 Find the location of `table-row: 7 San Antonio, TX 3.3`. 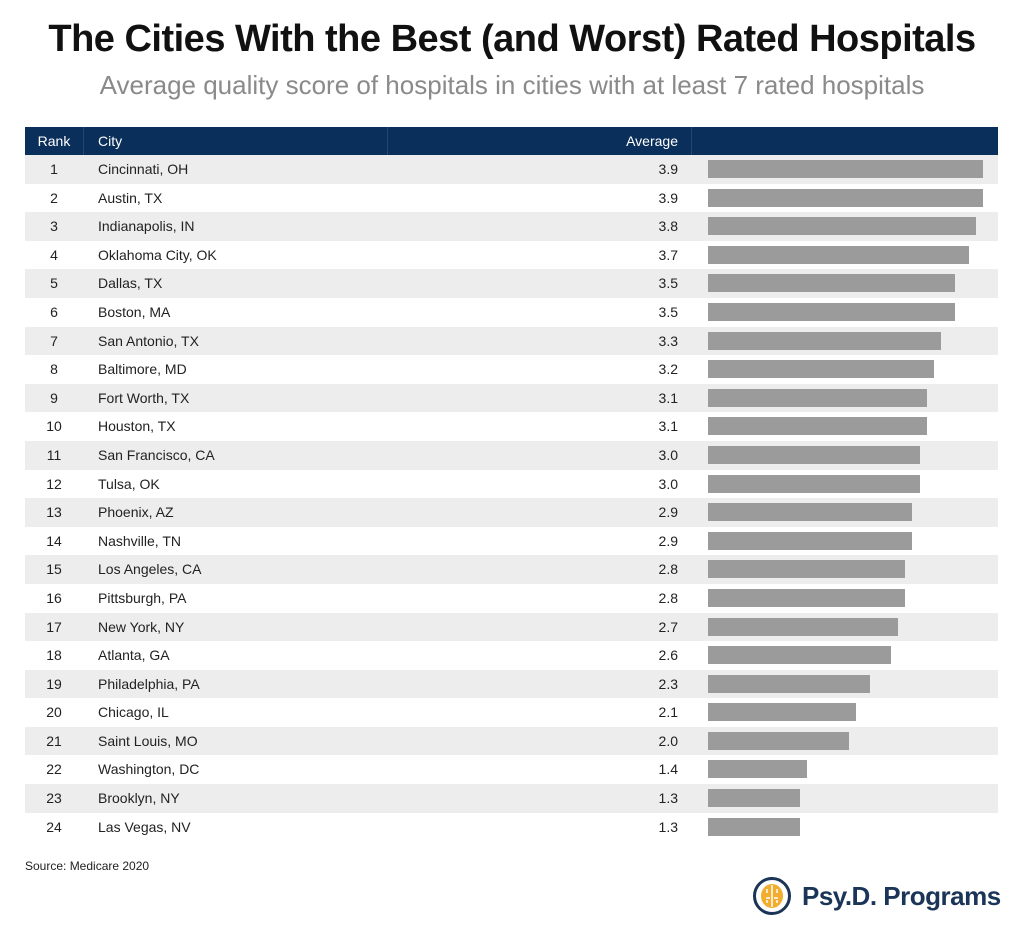

table-row: 7 San Antonio, TX 3.3 is located at coordinates (511, 341).